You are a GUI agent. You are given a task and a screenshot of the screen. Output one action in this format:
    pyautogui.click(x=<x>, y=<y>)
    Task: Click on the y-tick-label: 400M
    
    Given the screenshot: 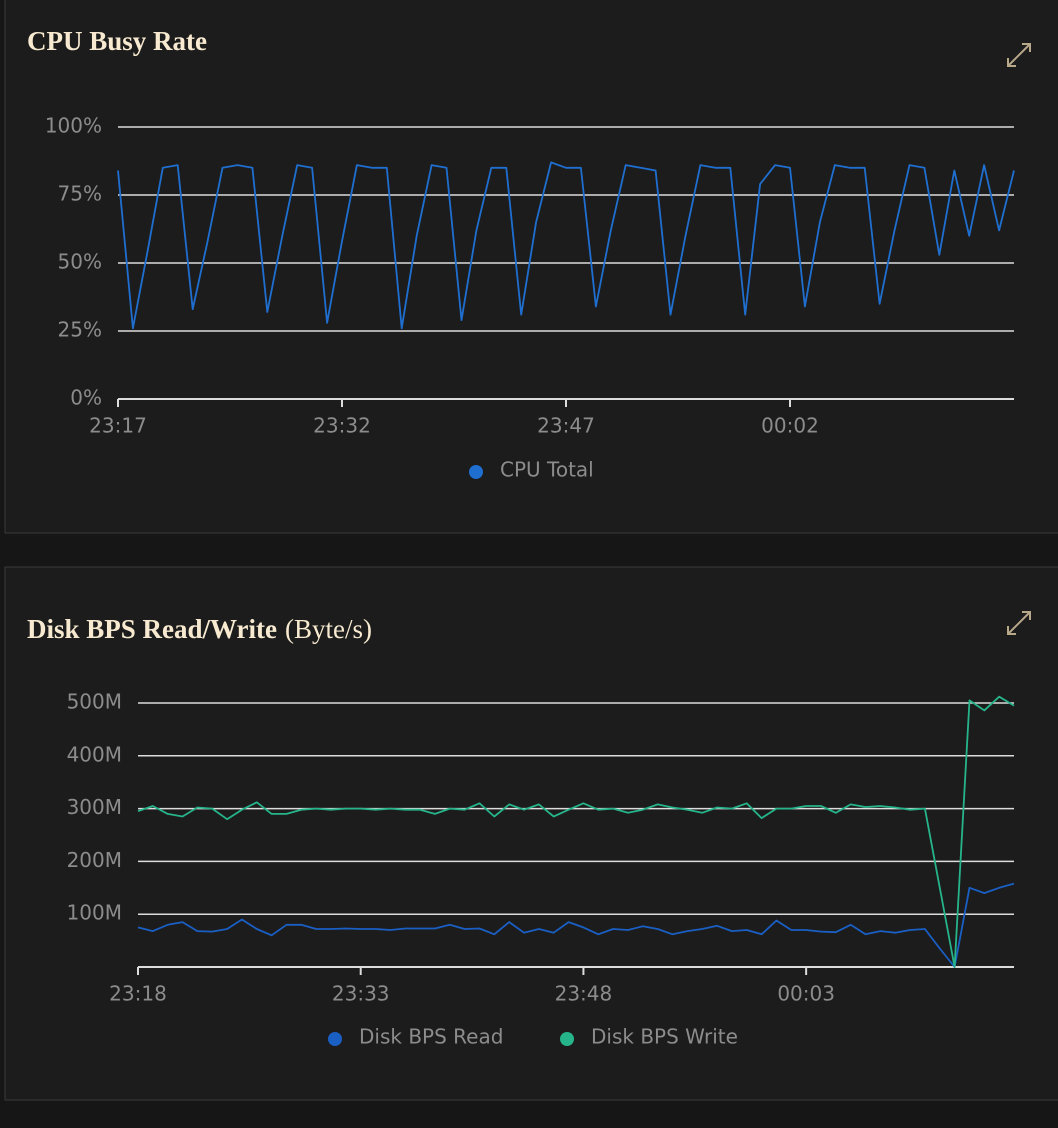 What is the action you would take?
    pyautogui.click(x=94, y=754)
    